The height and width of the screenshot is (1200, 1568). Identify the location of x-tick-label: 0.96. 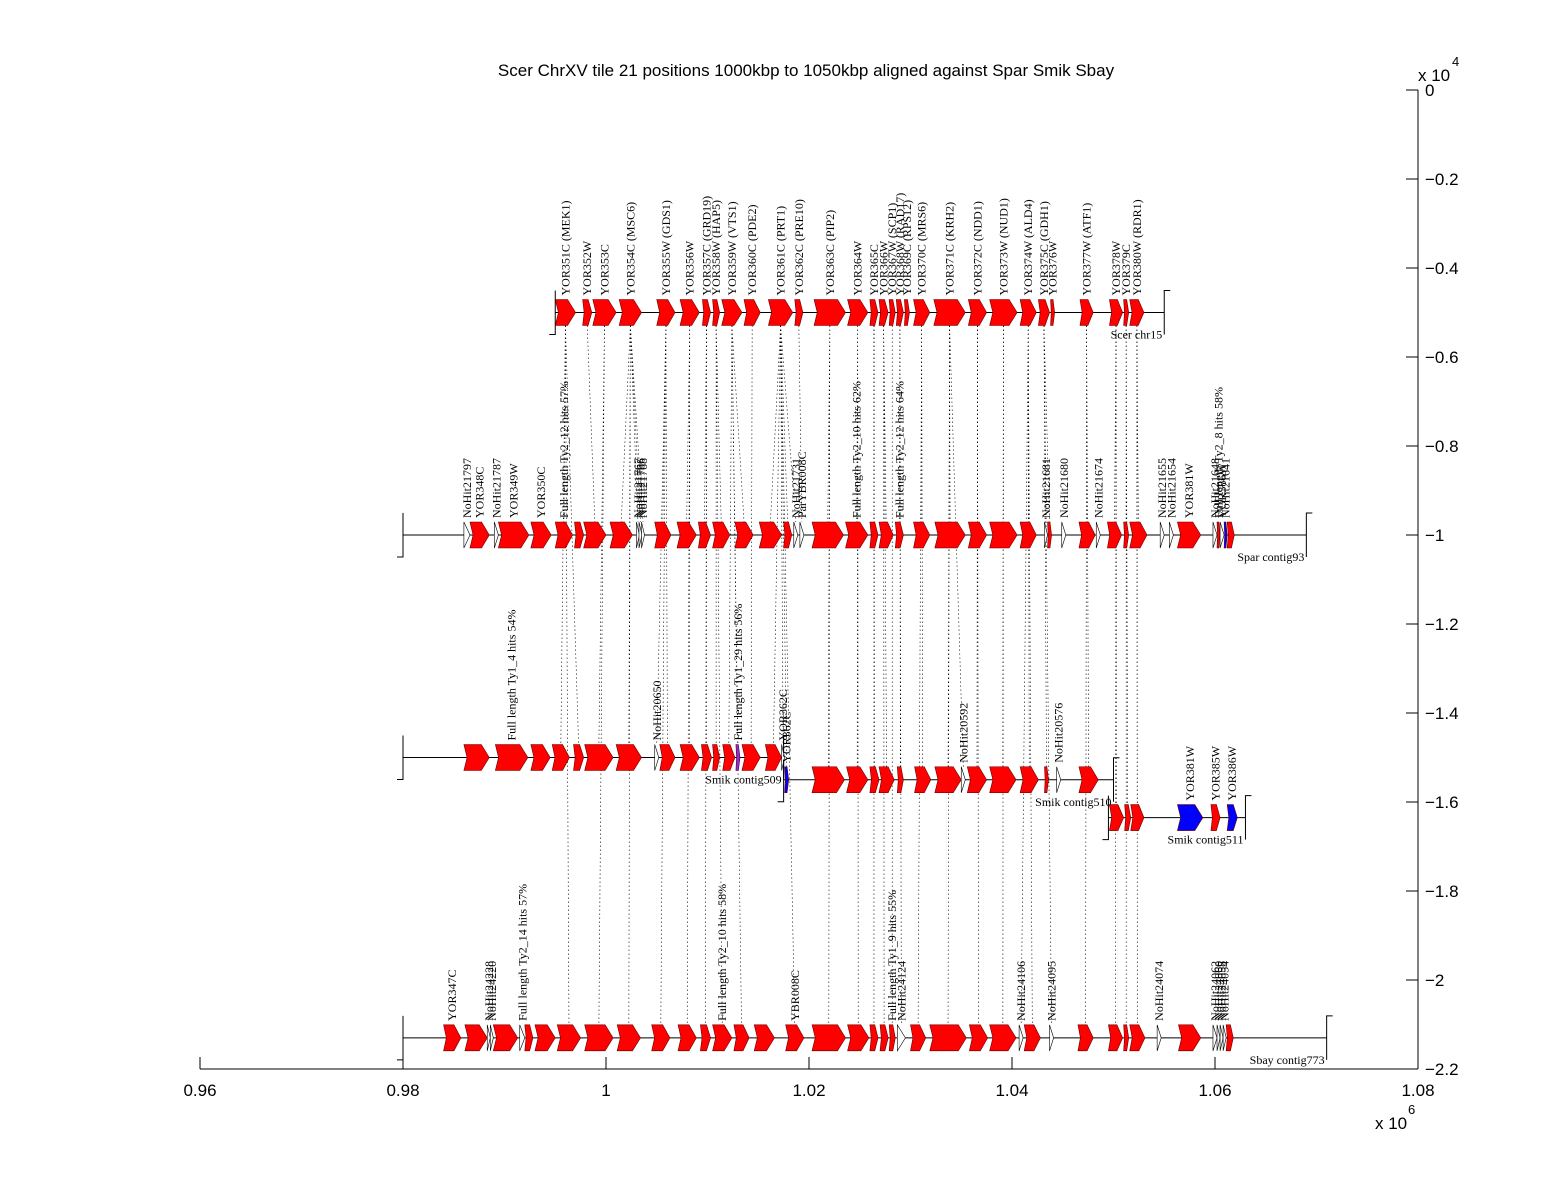
(199, 1090).